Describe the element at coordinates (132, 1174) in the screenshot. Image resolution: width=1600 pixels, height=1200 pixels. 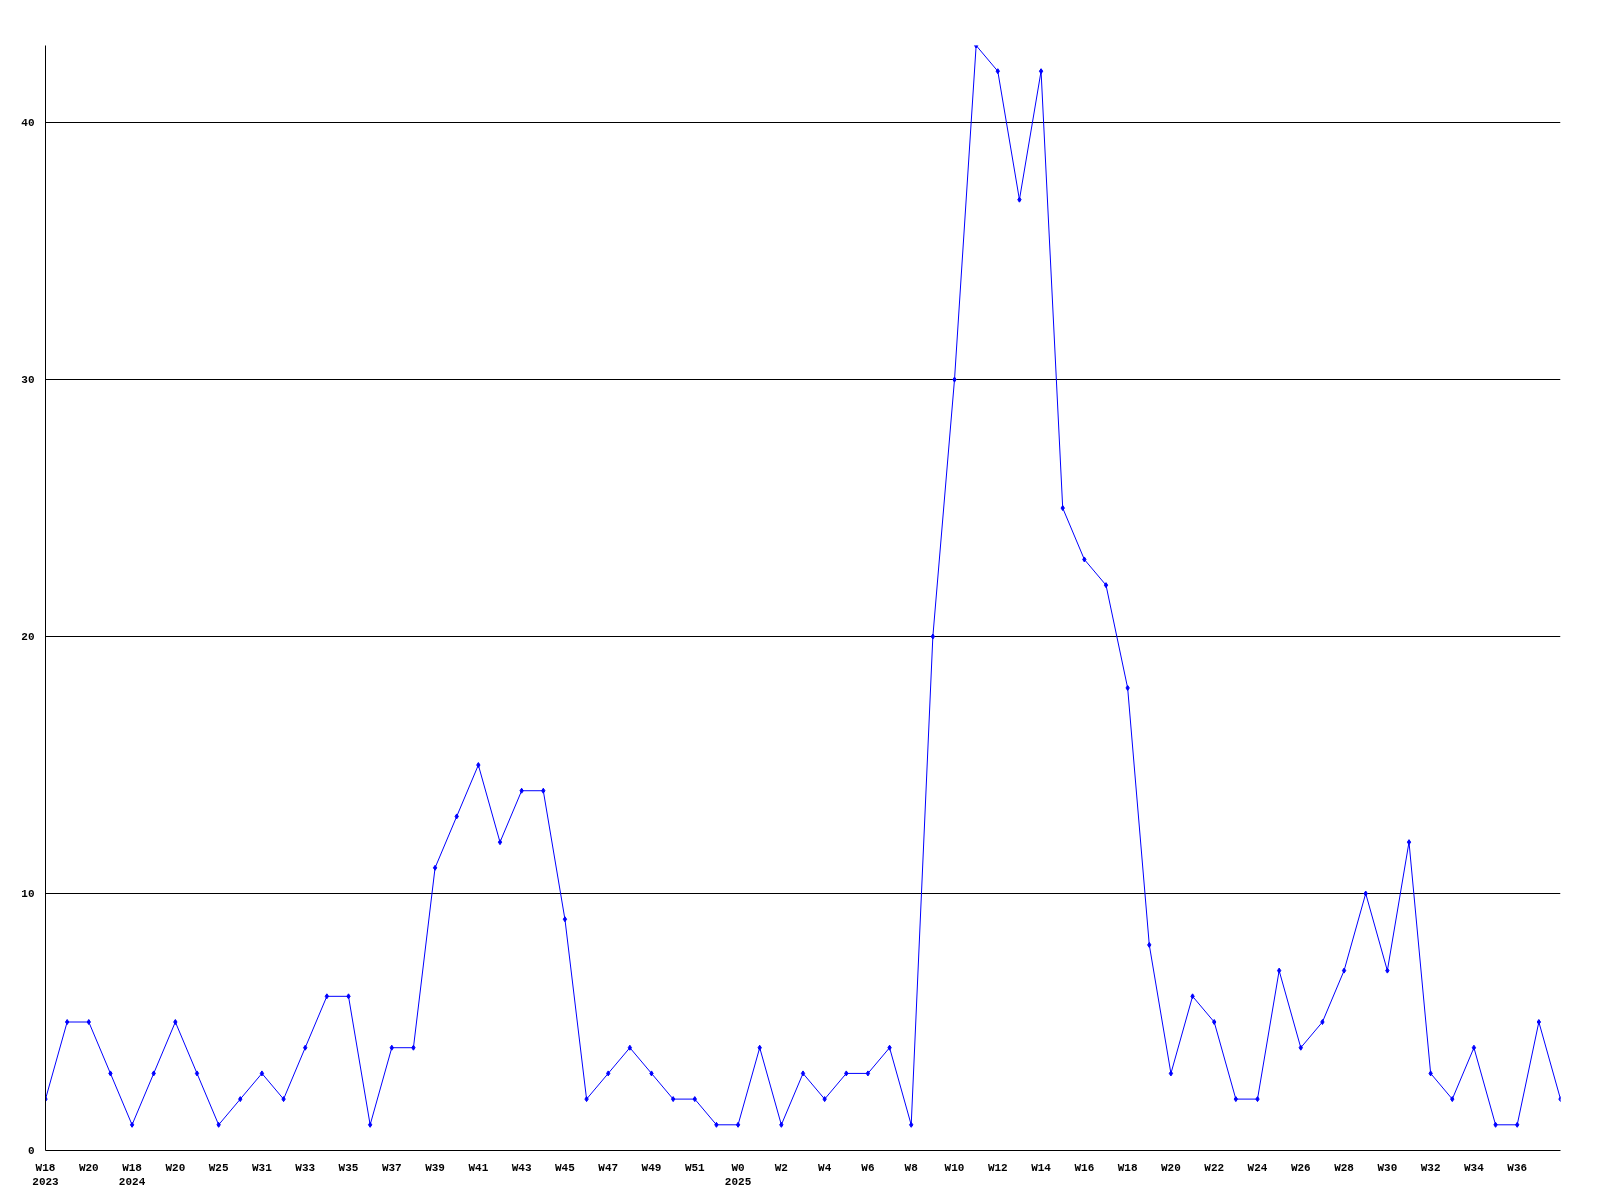
I see `x-tick-label: W18 2024` at that location.